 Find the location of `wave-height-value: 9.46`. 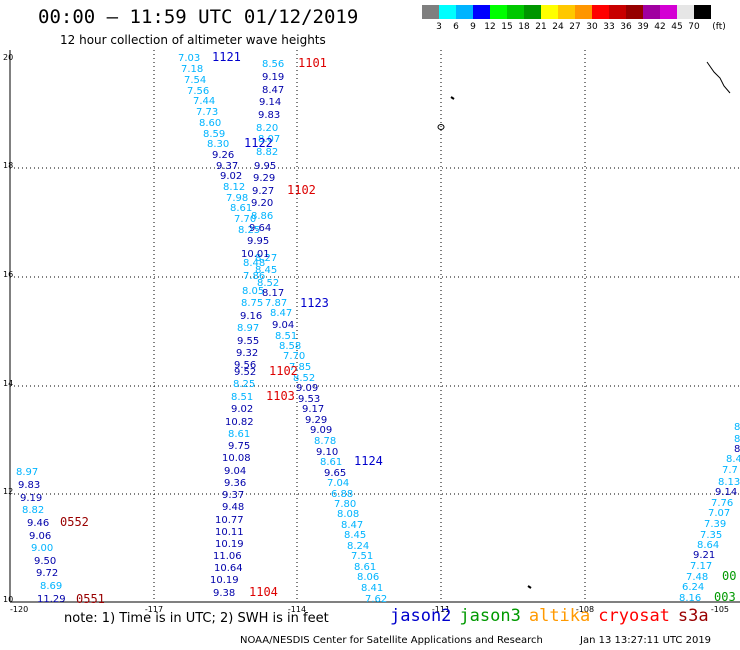

wave-height-value: 9.46 is located at coordinates (38, 523).